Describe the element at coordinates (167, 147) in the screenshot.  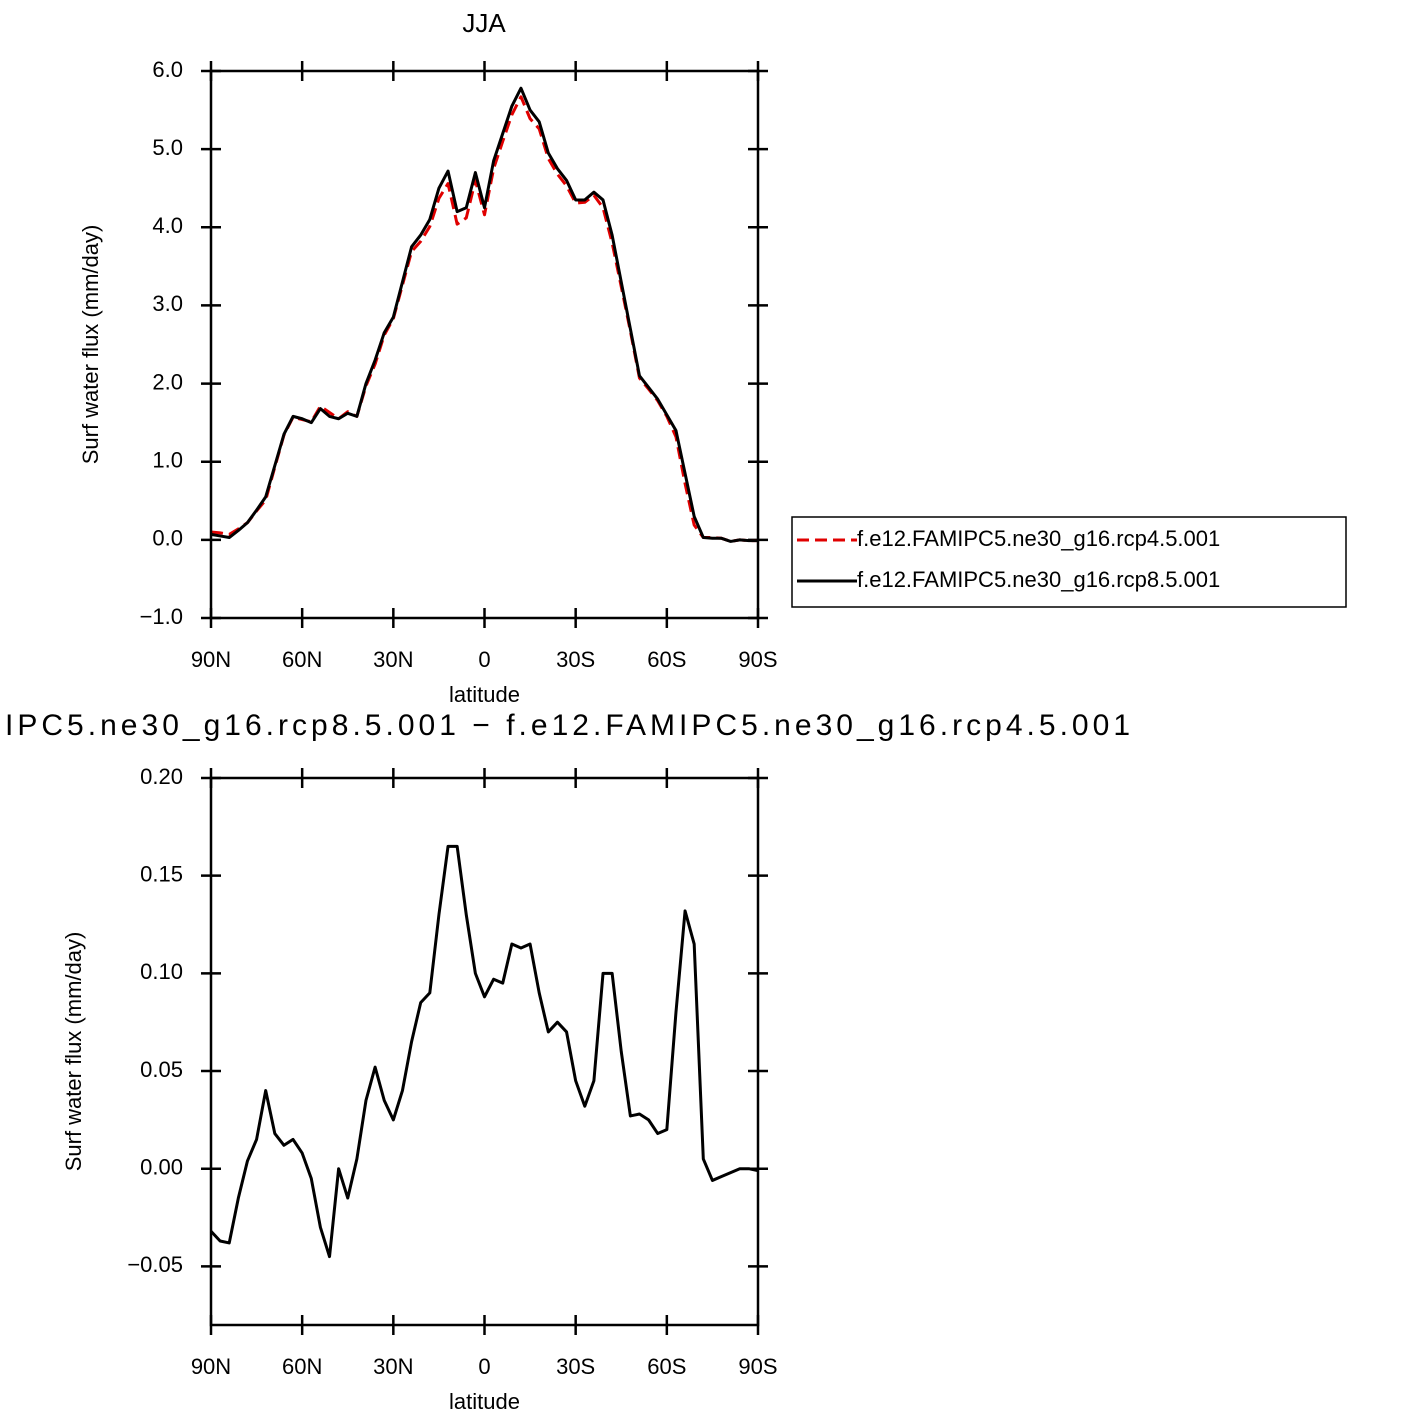
I see `y-tick-label: 5.0` at that location.